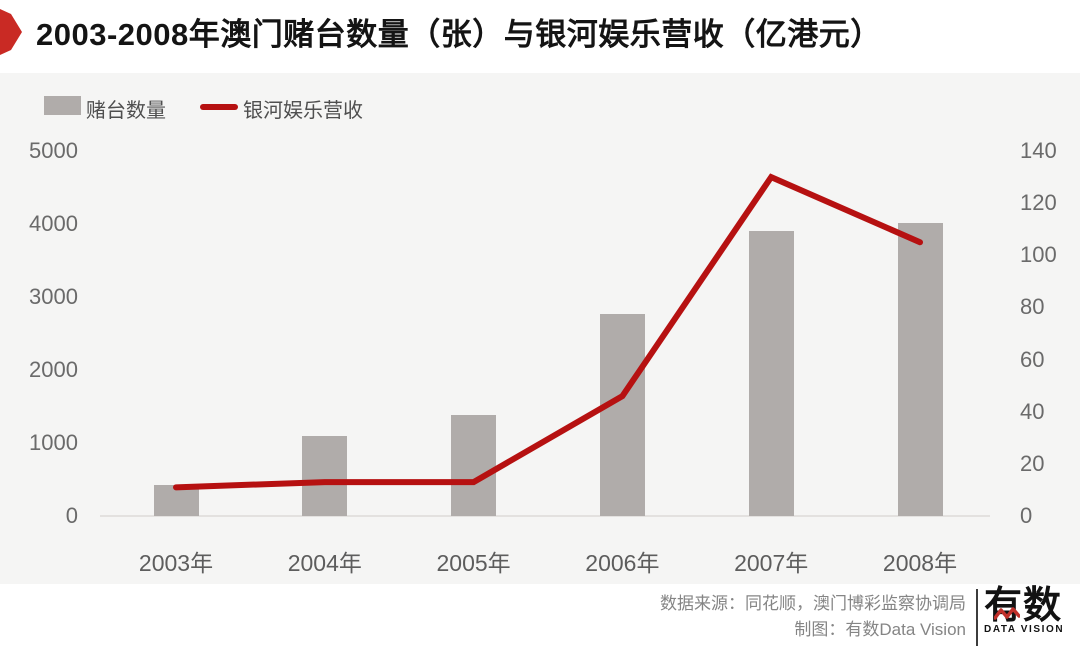  I want to click on legend-line-swatch-icon, so click(219, 107).